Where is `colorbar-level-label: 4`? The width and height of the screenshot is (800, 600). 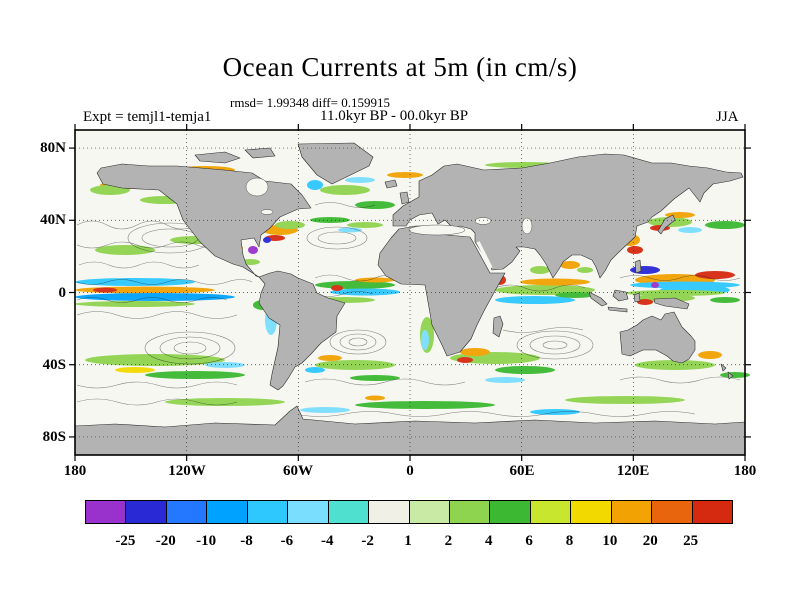 colorbar-level-label: 4 is located at coordinates (489, 541).